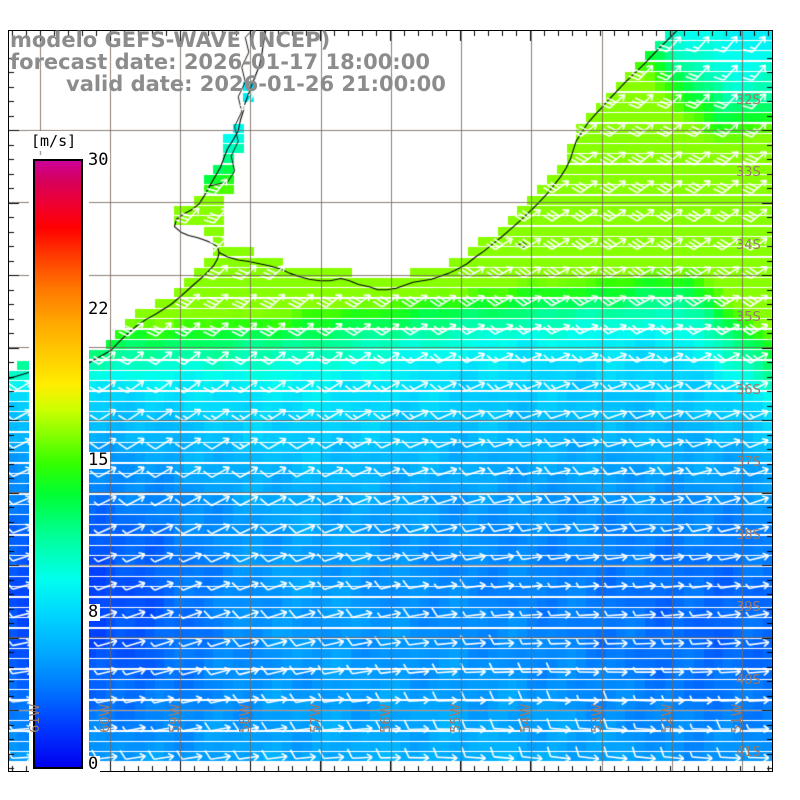 This screenshot has height=800, width=800. Describe the element at coordinates (456, 718) in the screenshot. I see `lon-label-55W: 55W` at that location.